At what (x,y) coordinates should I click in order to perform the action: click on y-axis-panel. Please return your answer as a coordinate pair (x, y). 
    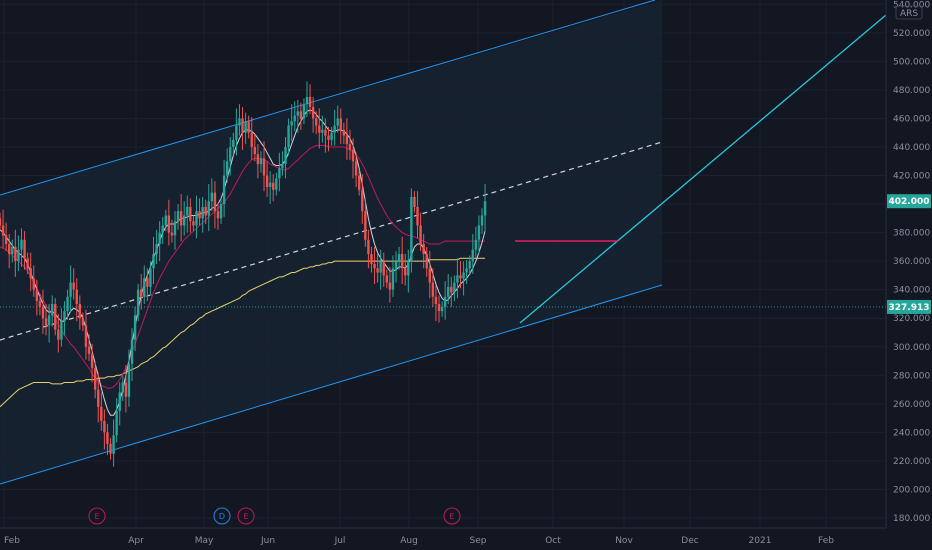
    Looking at the image, I should click on (909, 264).